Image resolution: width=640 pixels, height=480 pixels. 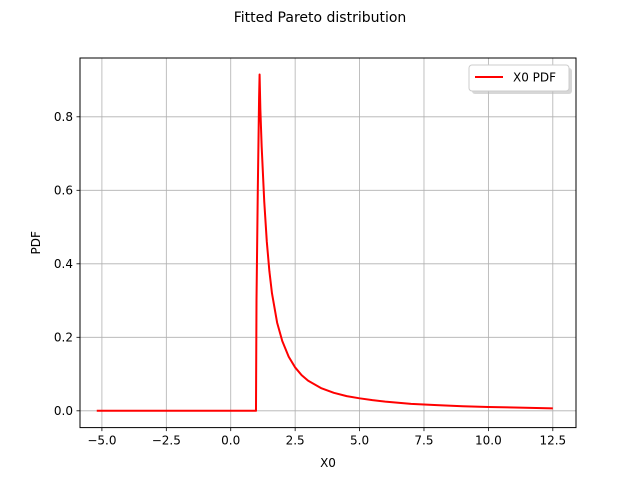 What do you see at coordinates (328, 463) in the screenshot?
I see `x-axis-label: X0` at bounding box center [328, 463].